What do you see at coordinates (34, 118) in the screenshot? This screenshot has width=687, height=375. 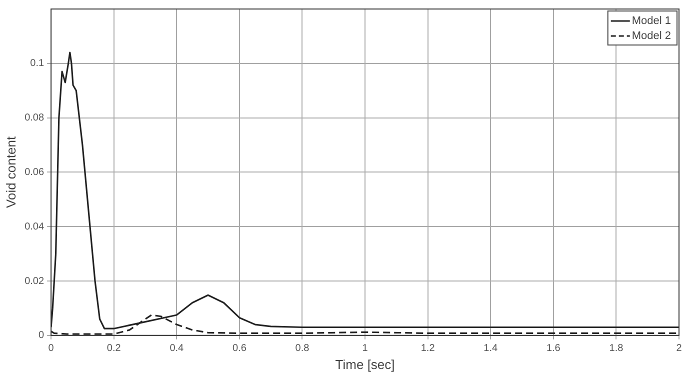 I see `y-tick-label: 0.08` at bounding box center [34, 118].